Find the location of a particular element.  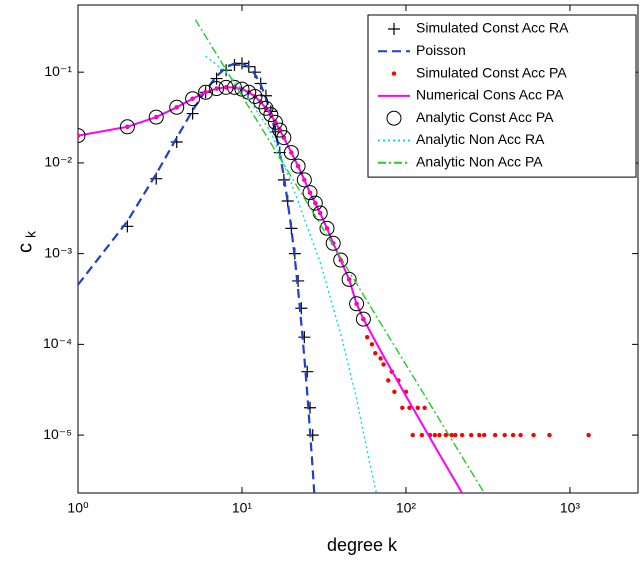

y-tick-label: 10⁻¹ is located at coordinates (58, 71).